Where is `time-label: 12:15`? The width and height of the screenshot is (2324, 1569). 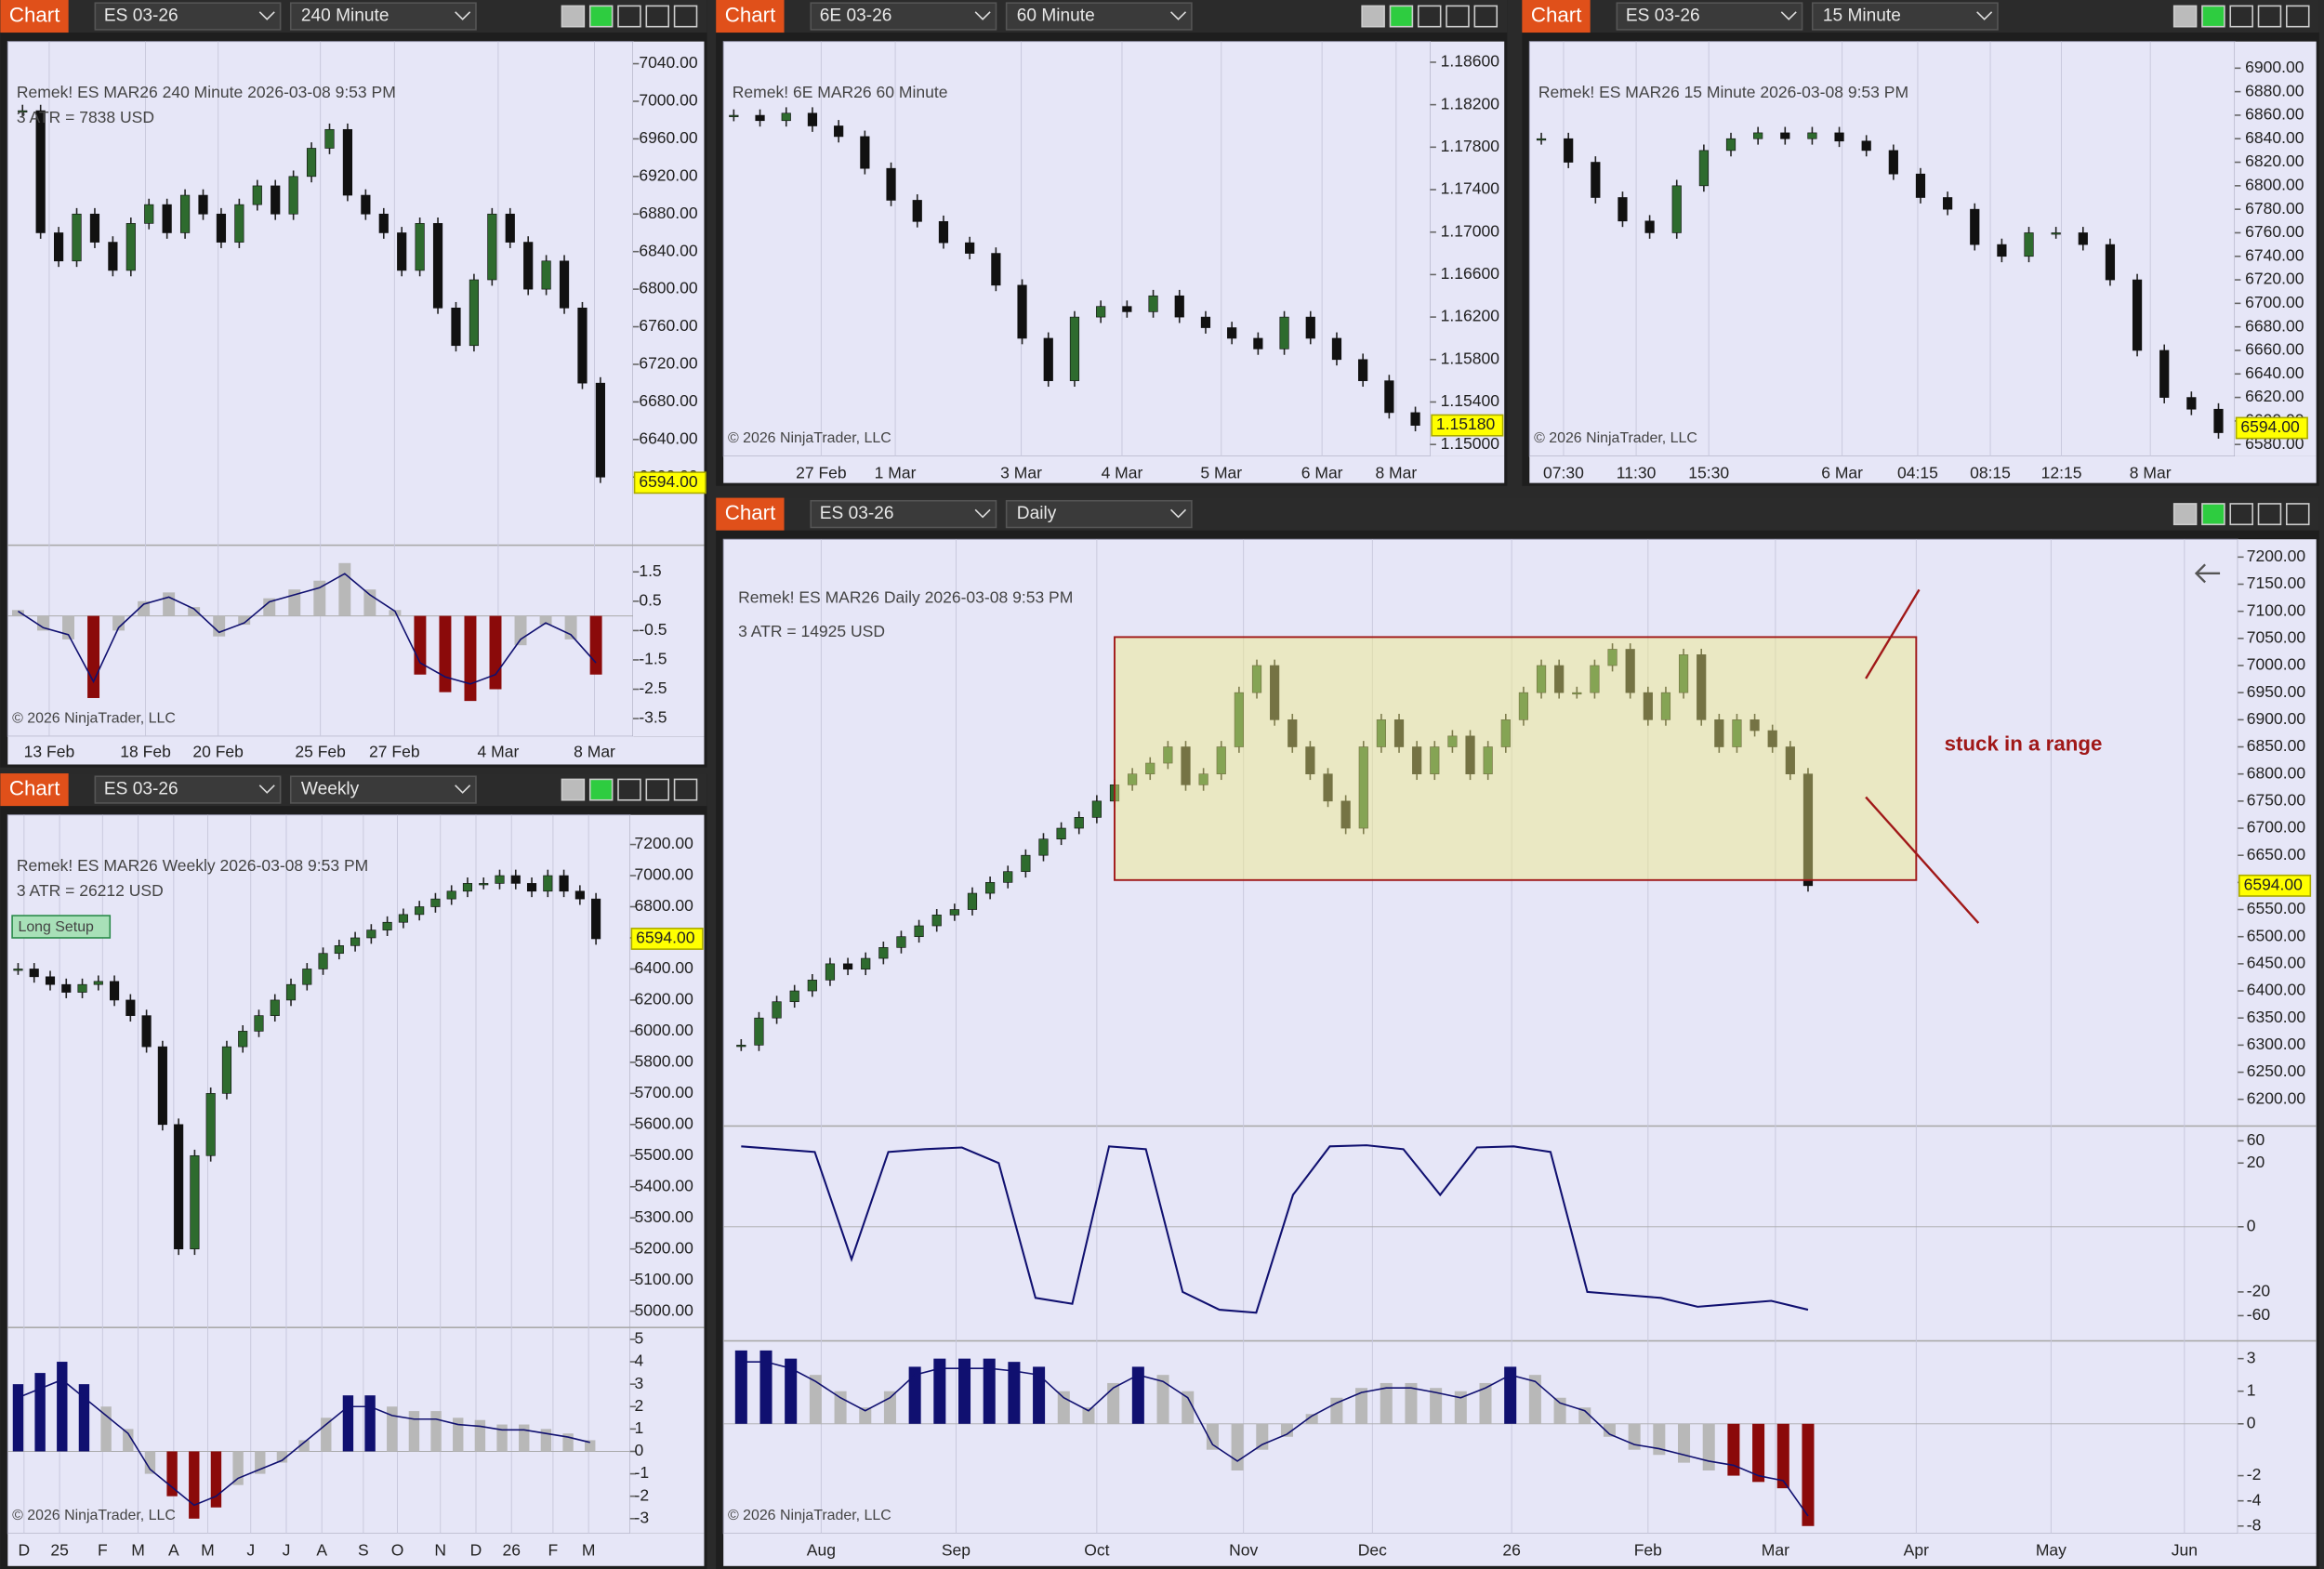
time-label: 12:15 is located at coordinates (2061, 473).